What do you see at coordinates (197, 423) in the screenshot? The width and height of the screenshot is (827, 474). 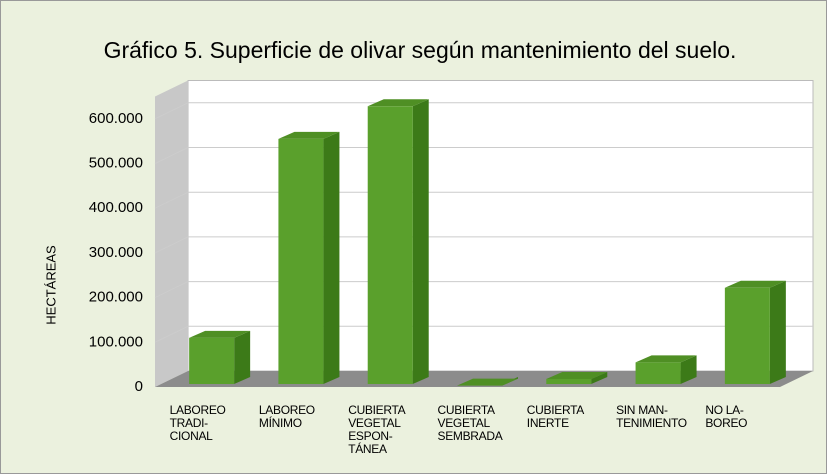 I see `x-tick-label: LABOREO TRADI- CIONAL` at bounding box center [197, 423].